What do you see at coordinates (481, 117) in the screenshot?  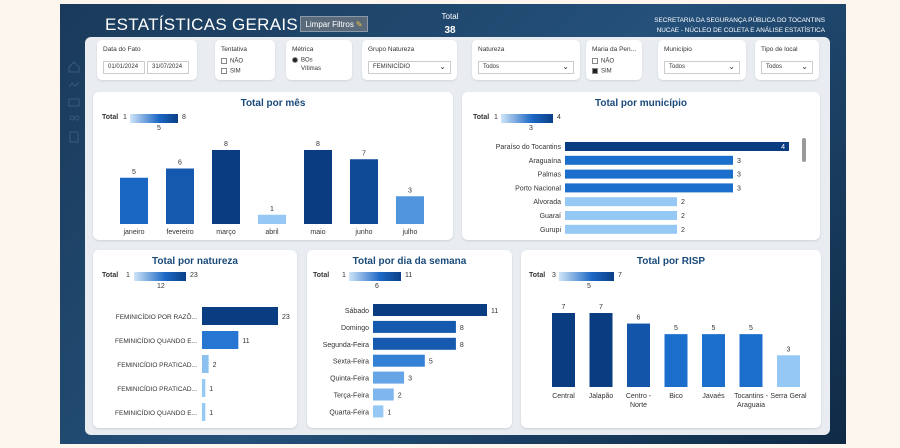 I see `municipio-legend-label: Total` at bounding box center [481, 117].